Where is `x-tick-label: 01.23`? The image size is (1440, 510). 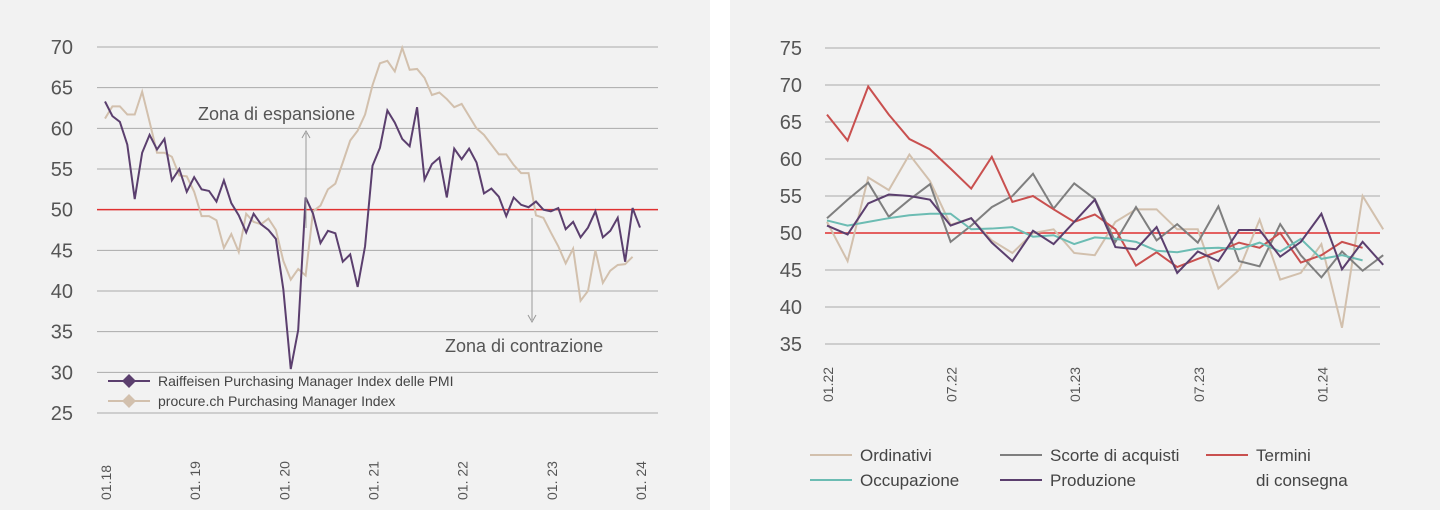
x-tick-label: 01.23 is located at coordinates (1075, 384).